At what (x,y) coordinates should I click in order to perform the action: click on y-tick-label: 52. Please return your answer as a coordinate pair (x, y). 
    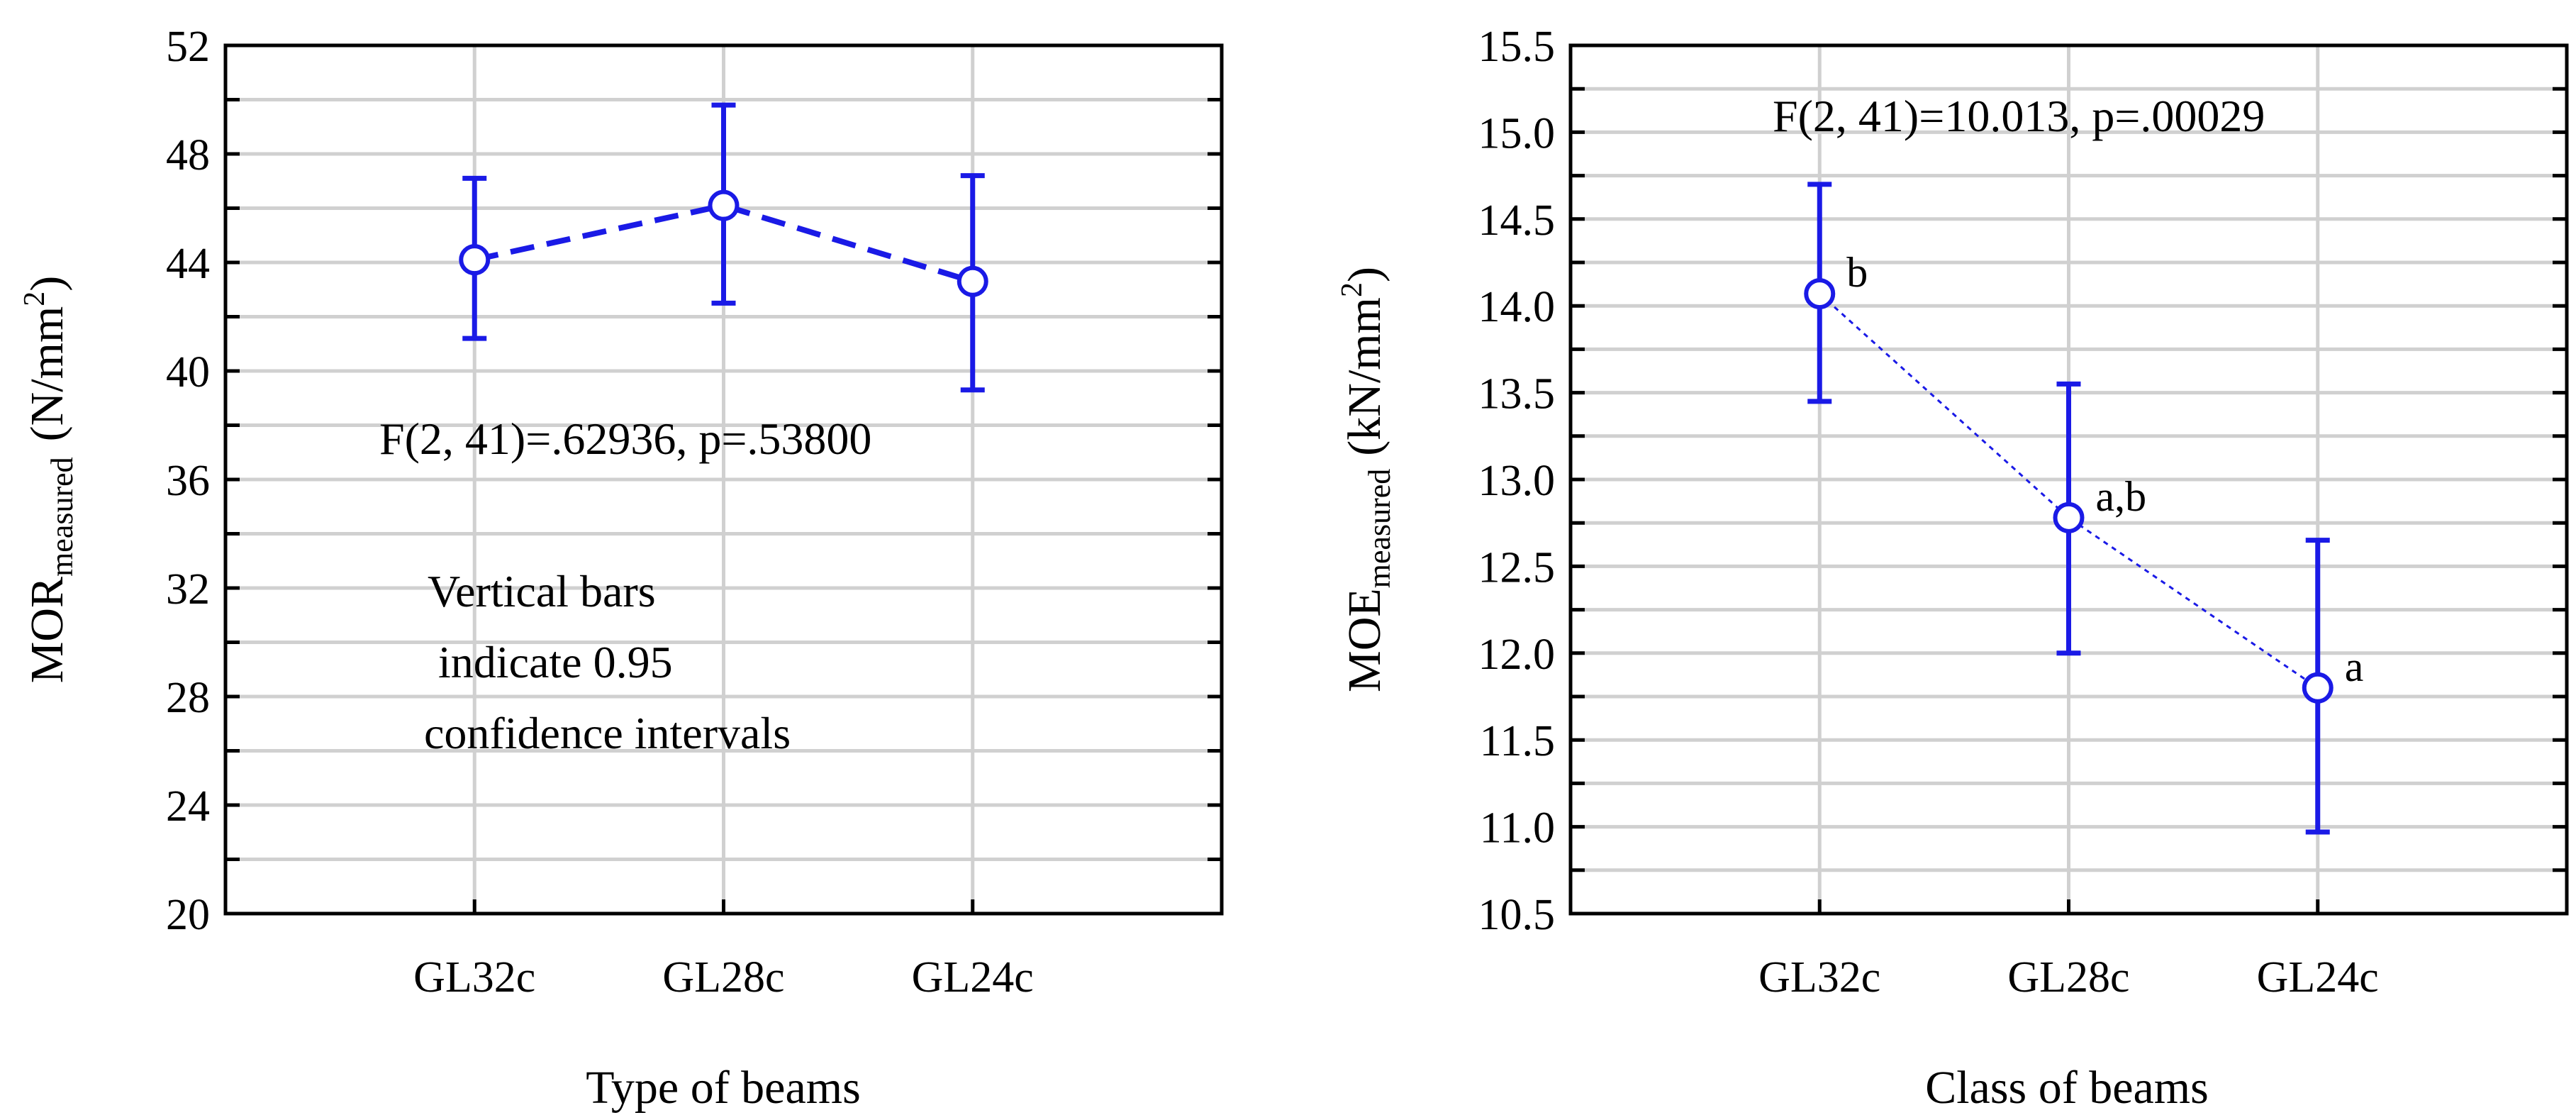
    Looking at the image, I should click on (188, 47).